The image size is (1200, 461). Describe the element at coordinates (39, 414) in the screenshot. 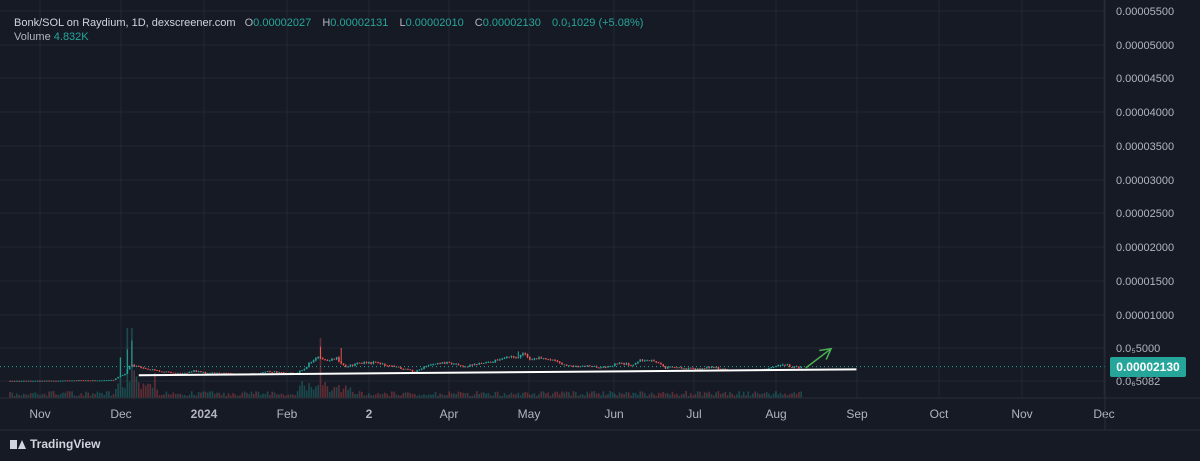

I see `x-tick-label: Nov` at that location.